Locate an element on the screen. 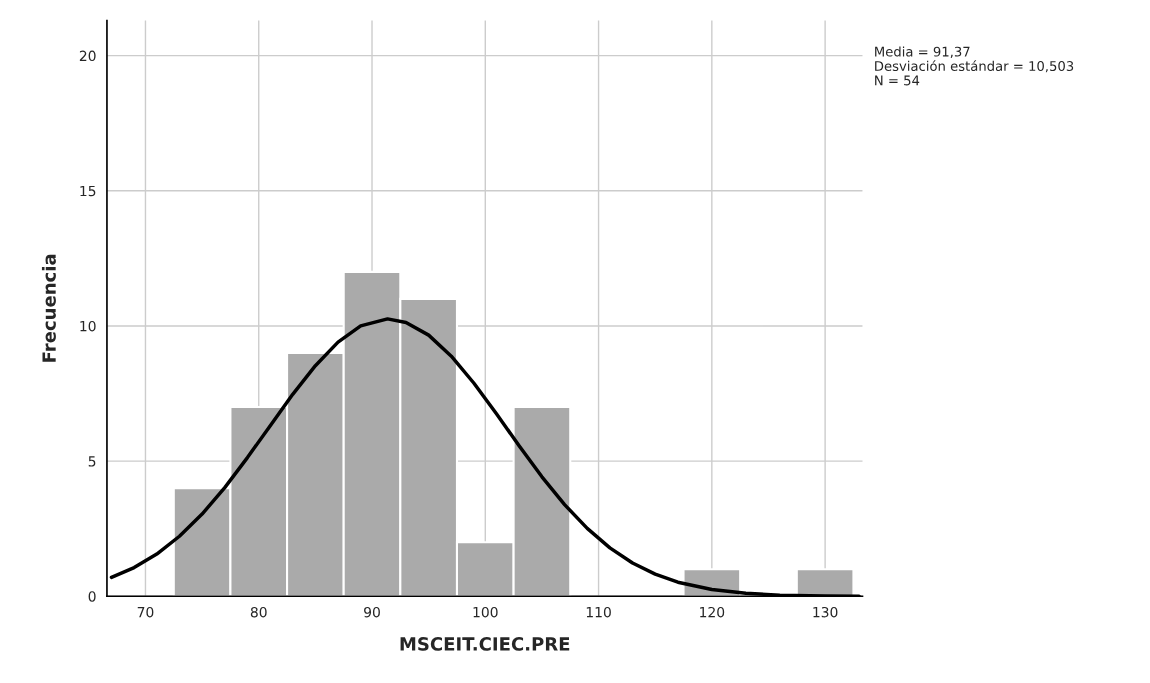 The height and width of the screenshot is (683, 1150). x-tick-label: 120 is located at coordinates (712, 612).